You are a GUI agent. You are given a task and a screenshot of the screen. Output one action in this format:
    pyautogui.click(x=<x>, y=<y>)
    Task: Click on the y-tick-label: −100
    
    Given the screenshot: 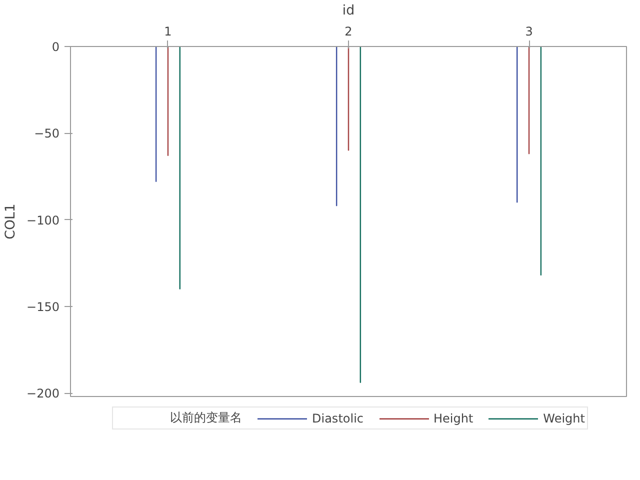 What is the action you would take?
    pyautogui.click(x=43, y=220)
    